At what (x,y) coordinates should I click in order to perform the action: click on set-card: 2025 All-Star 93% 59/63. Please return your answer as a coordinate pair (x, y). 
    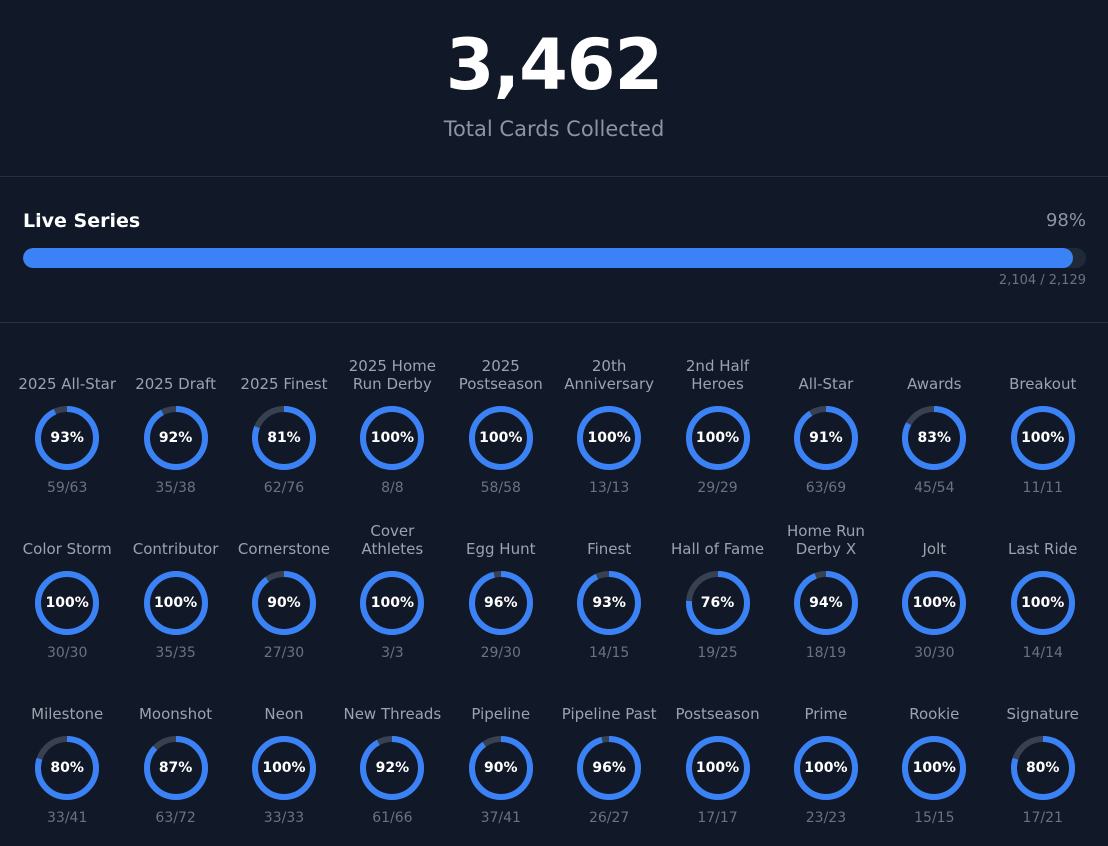
    Looking at the image, I should click on (67, 417).